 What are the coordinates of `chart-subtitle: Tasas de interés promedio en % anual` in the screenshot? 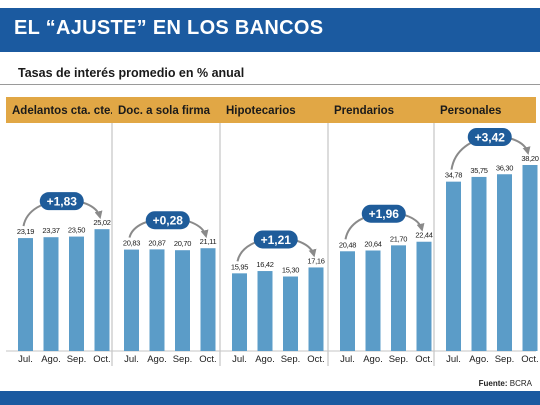 It's located at (131, 73).